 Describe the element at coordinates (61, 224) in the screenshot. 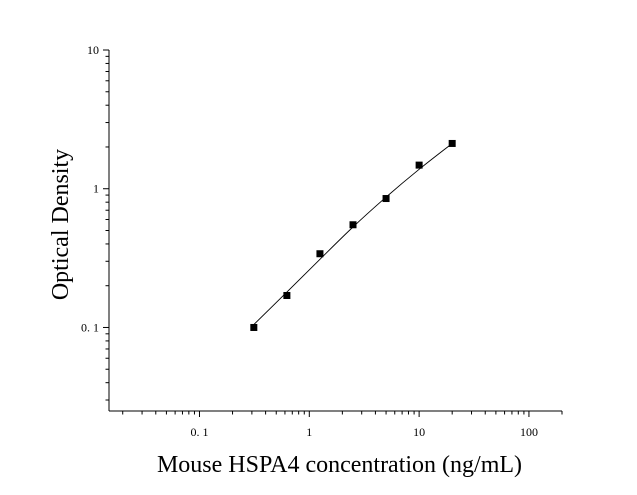

I see `y-axis-title: Optical Density` at that location.